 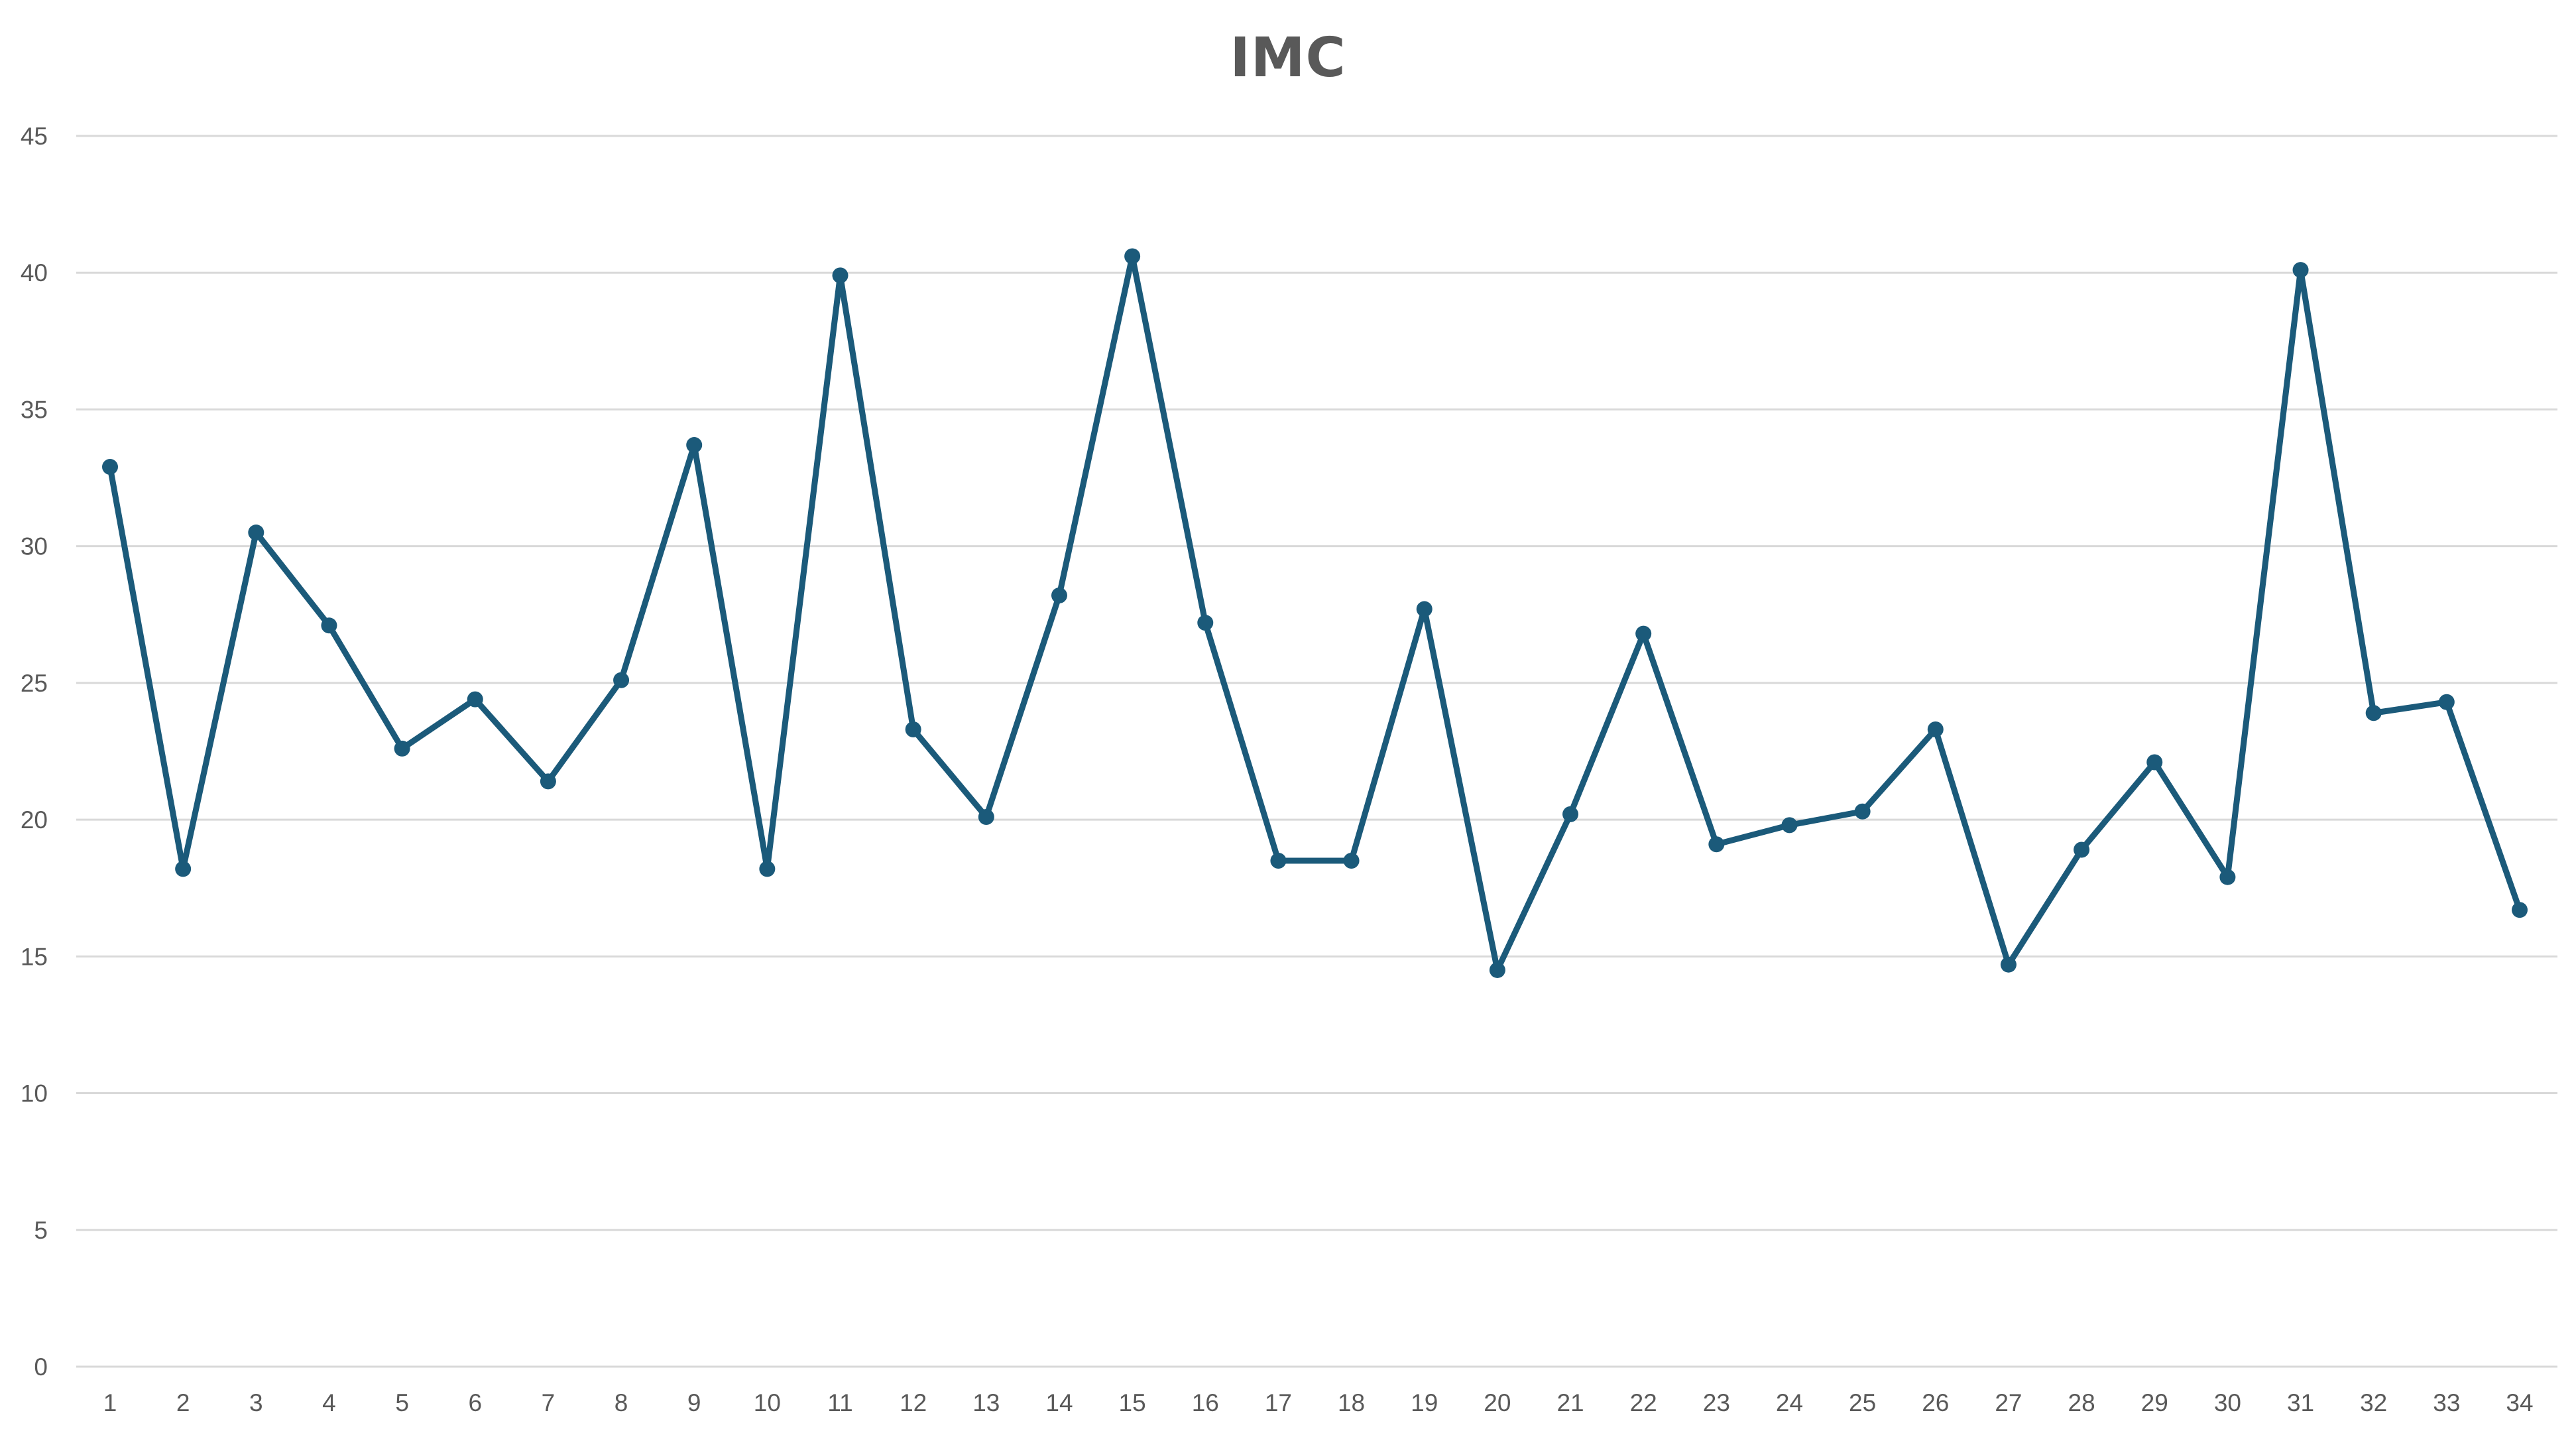 I want to click on x-tick-label: 28, so click(x=2081, y=1402).